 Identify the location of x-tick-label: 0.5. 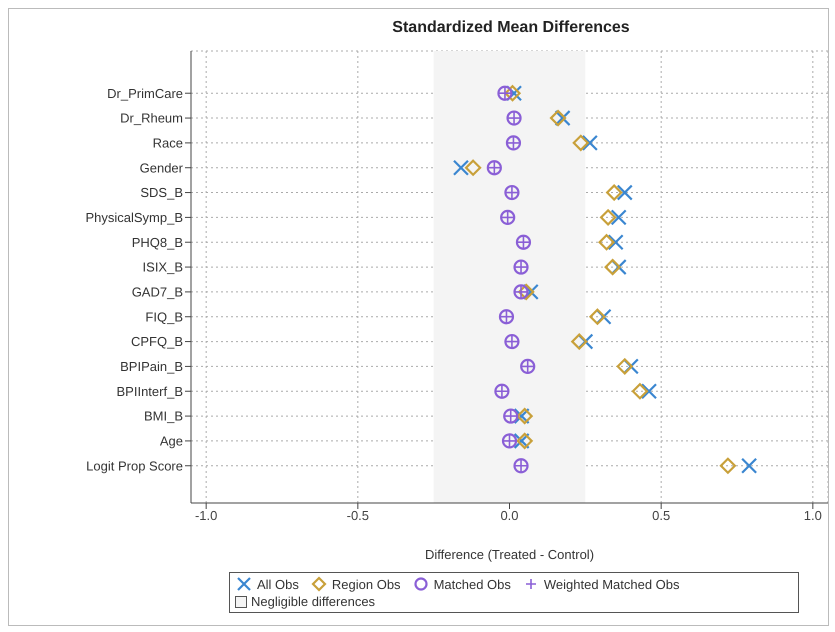
(661, 516).